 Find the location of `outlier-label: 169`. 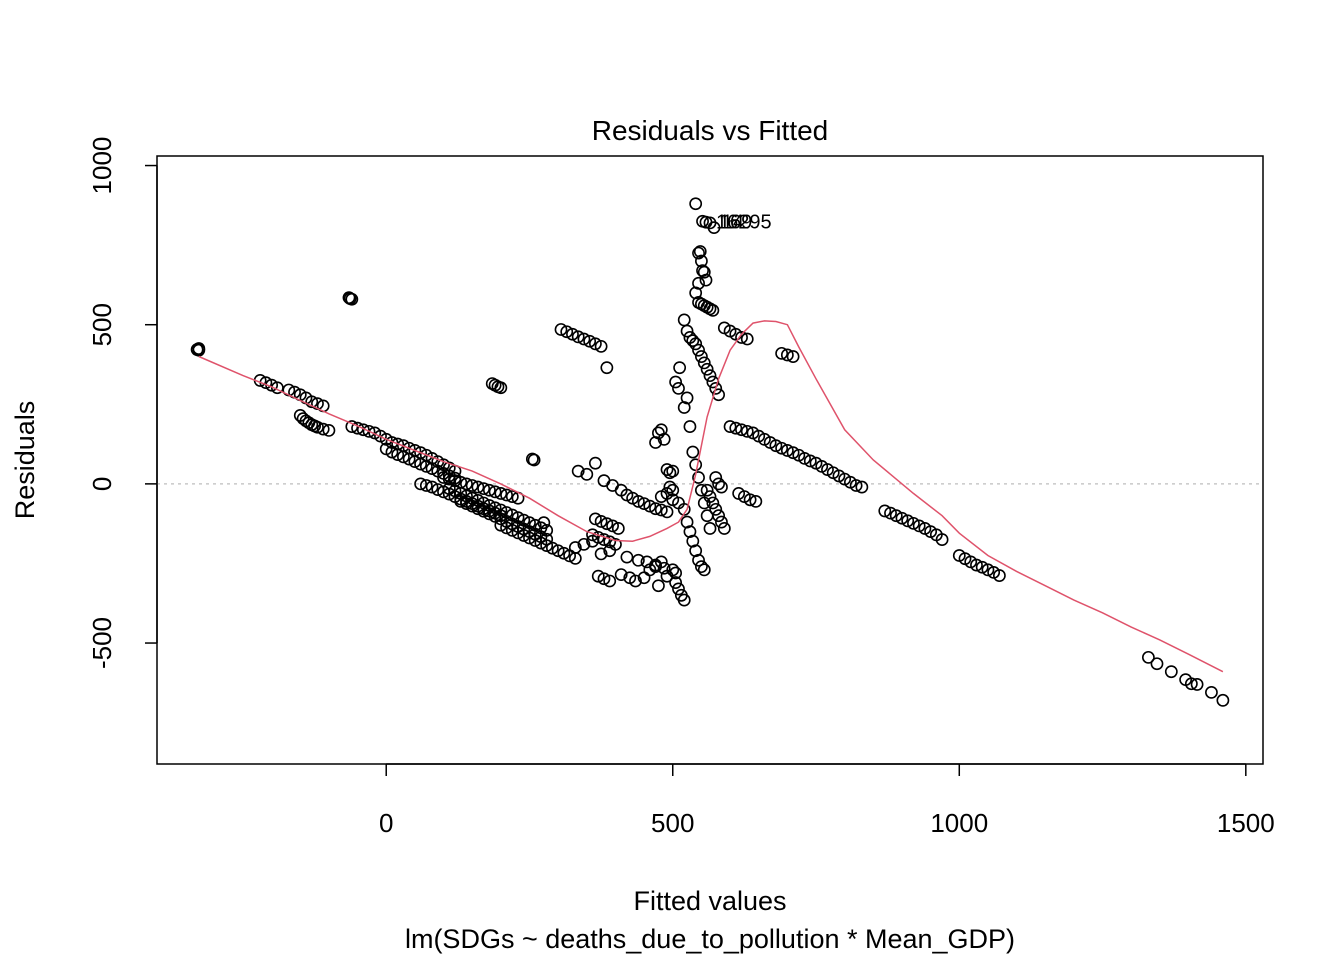

outlier-label: 169 is located at coordinates (735, 222).